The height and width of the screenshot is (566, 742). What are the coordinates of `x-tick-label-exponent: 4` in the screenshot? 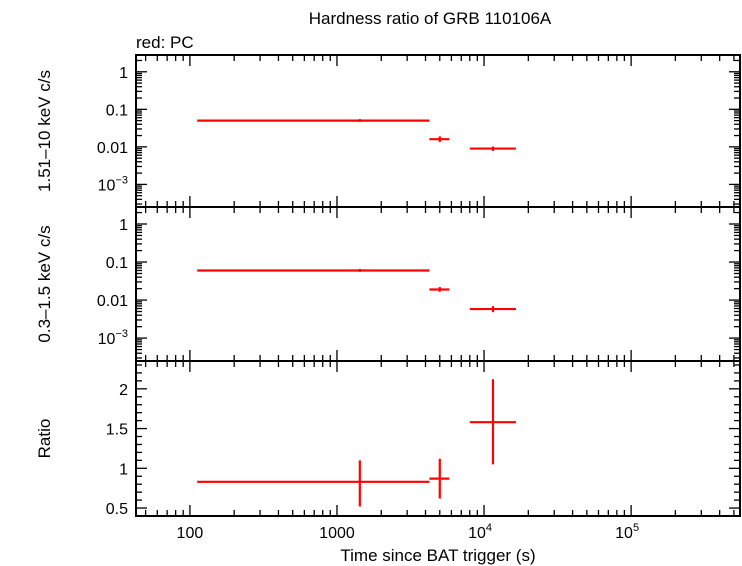 It's located at (489, 528).